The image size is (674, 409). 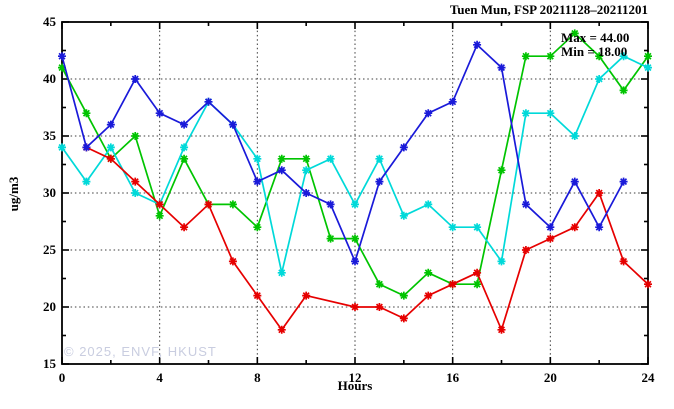 I want to click on x-tick-label: 0, so click(x=62, y=377).